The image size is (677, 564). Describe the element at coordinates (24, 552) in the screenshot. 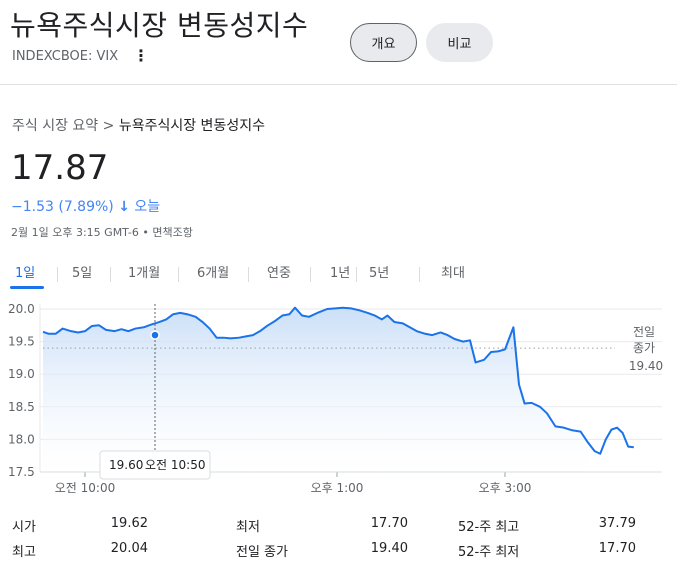

I see `stat-label: 최고` at that location.